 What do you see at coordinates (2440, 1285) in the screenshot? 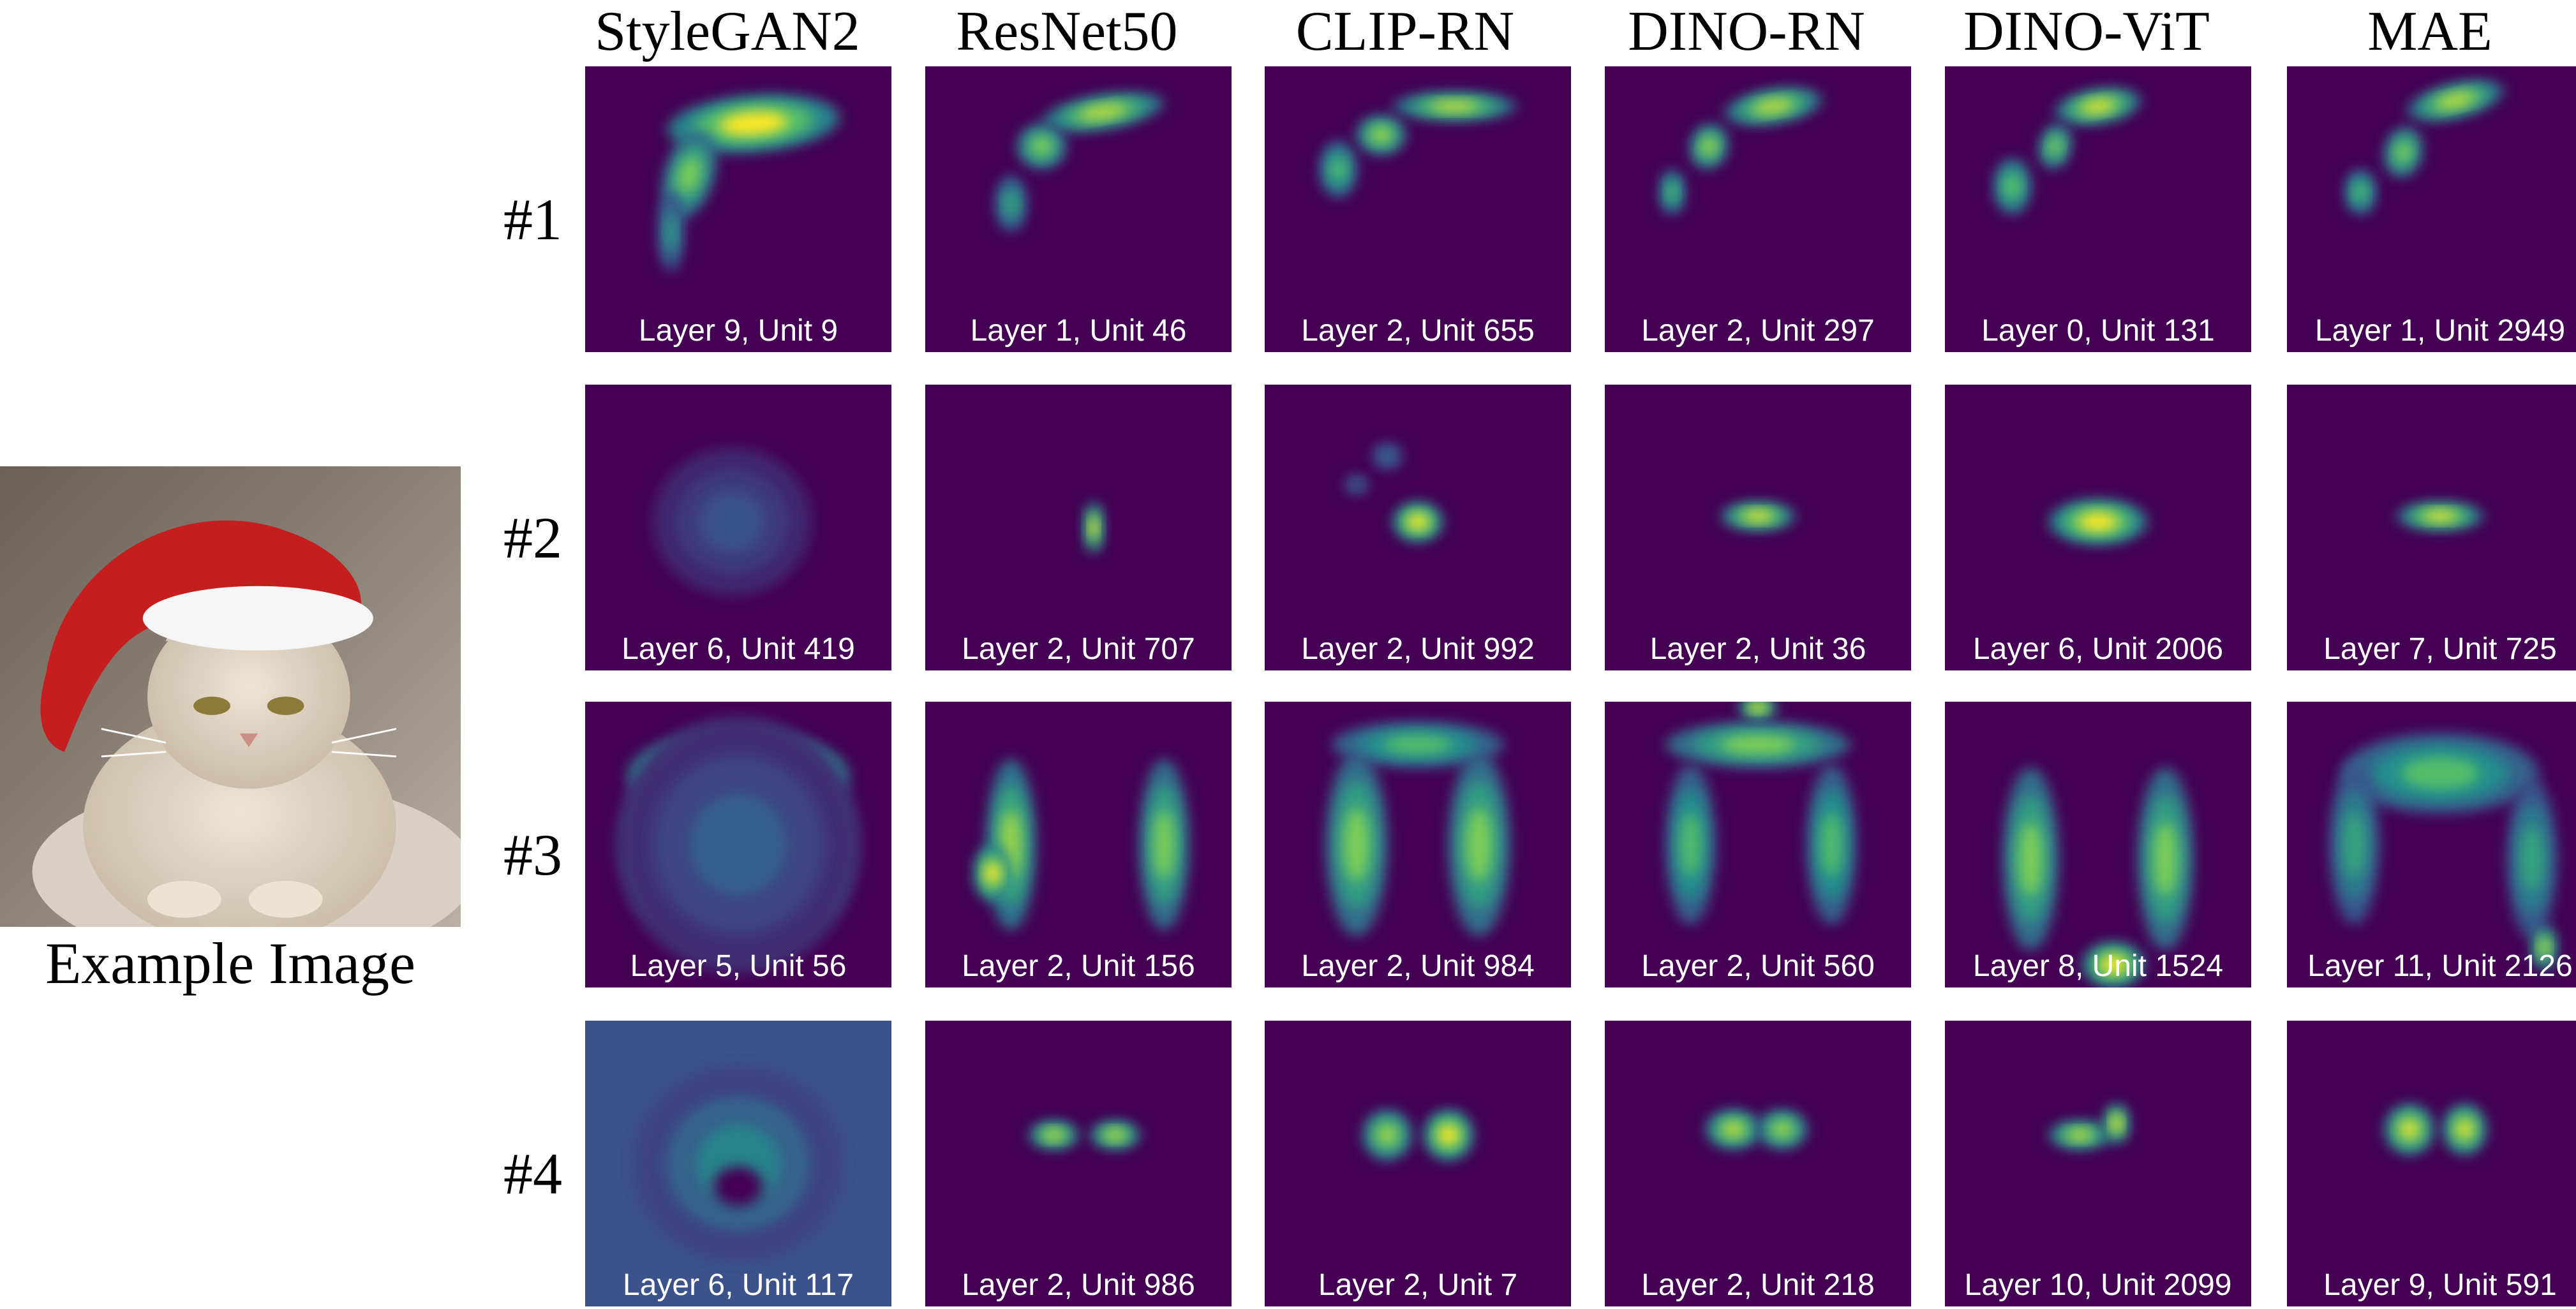
I see `activation-map-caption: Layer 9, Unit 591` at bounding box center [2440, 1285].